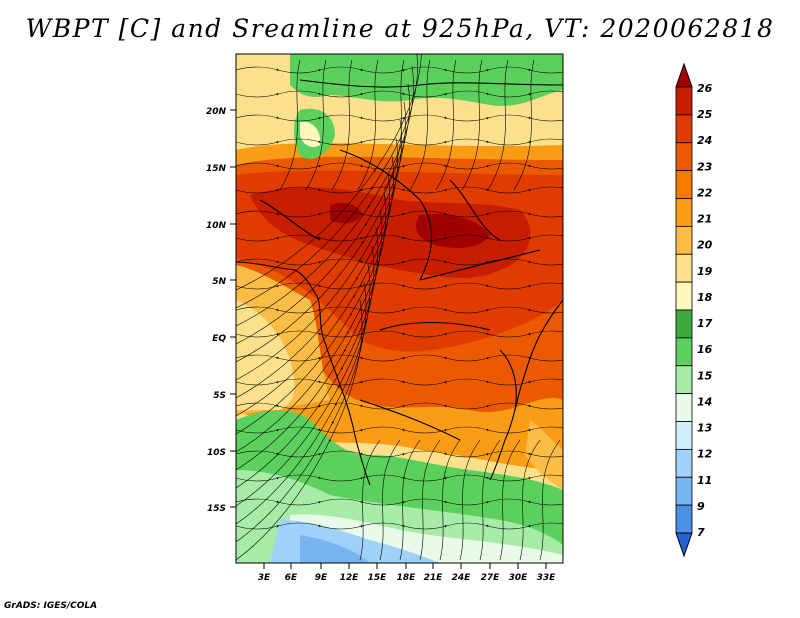  What do you see at coordinates (291, 578) in the screenshot?
I see `lon-label: 6E` at bounding box center [291, 578].